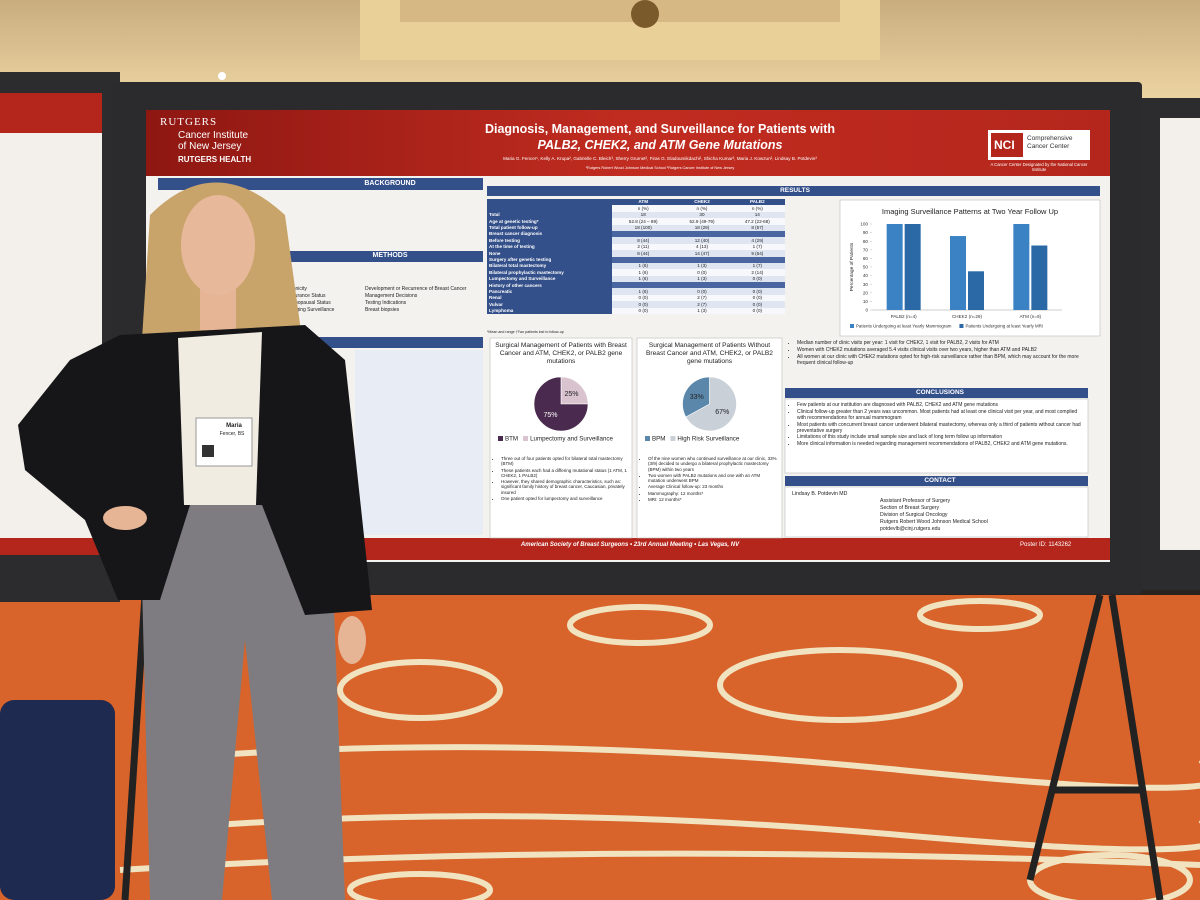  Describe the element at coordinates (511, 439) in the screenshot. I see `legend-label: BTM` at that location.